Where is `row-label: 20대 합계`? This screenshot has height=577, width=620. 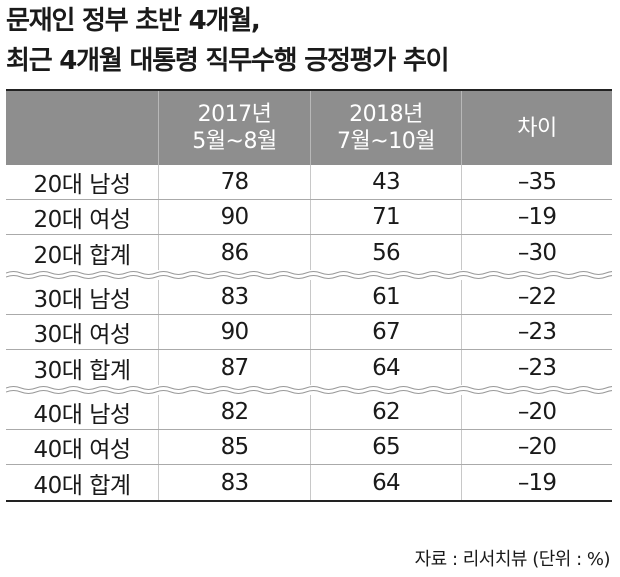
row-label: 20대 합계 is located at coordinates (82, 252).